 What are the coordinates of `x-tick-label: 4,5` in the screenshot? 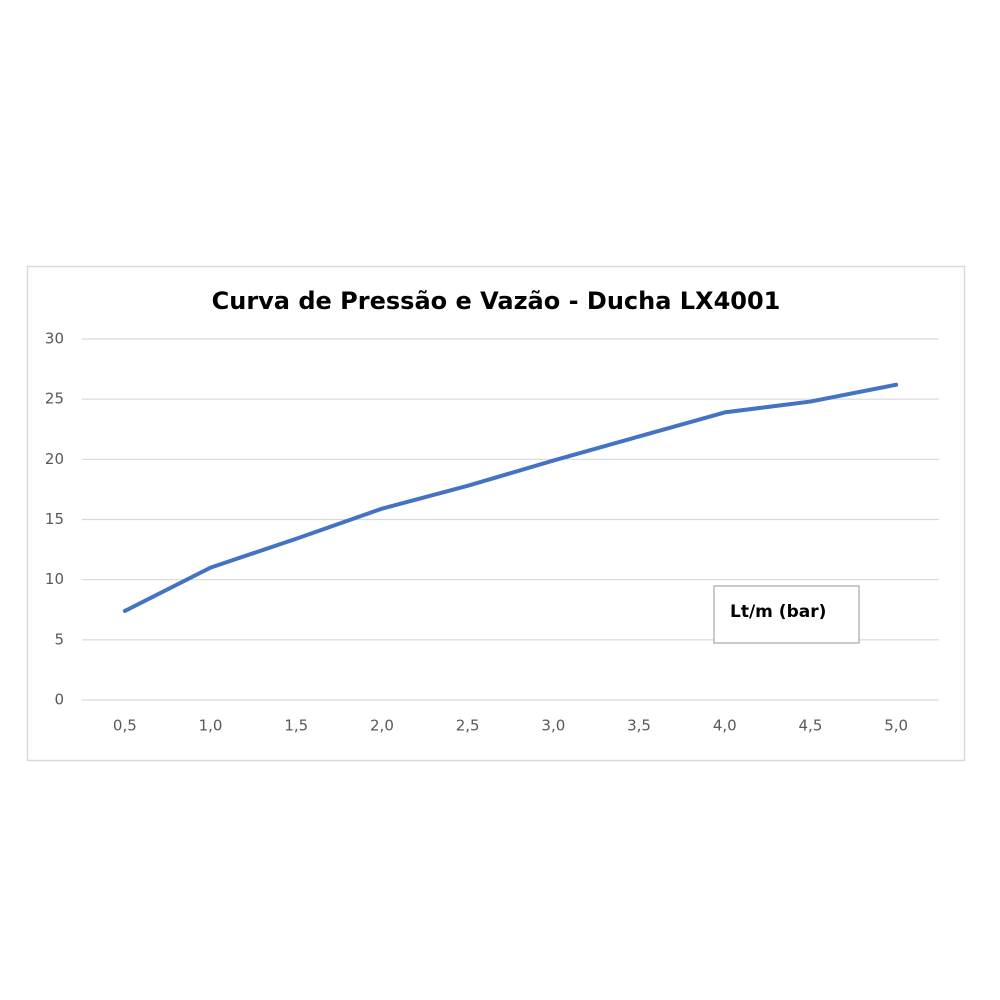 It's located at (811, 726).